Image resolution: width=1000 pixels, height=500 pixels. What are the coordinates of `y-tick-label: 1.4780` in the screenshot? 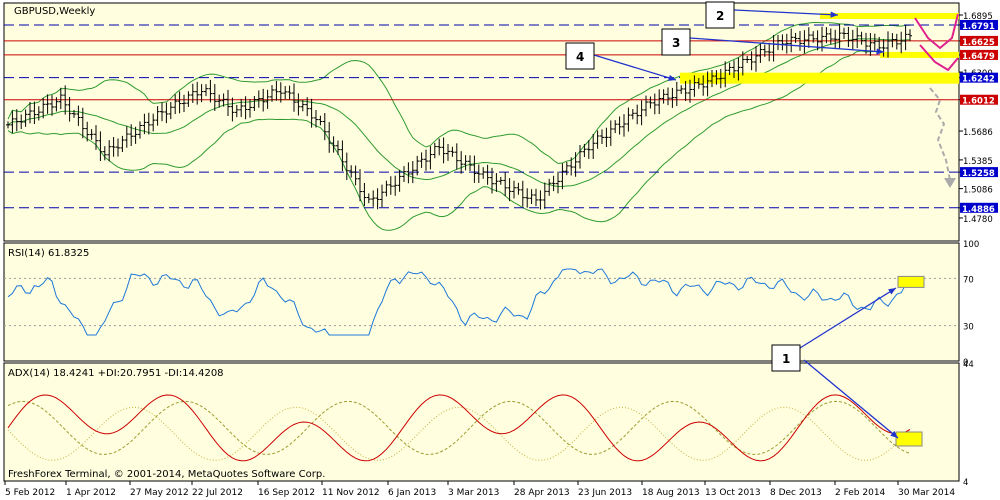 It's located at (978, 220).